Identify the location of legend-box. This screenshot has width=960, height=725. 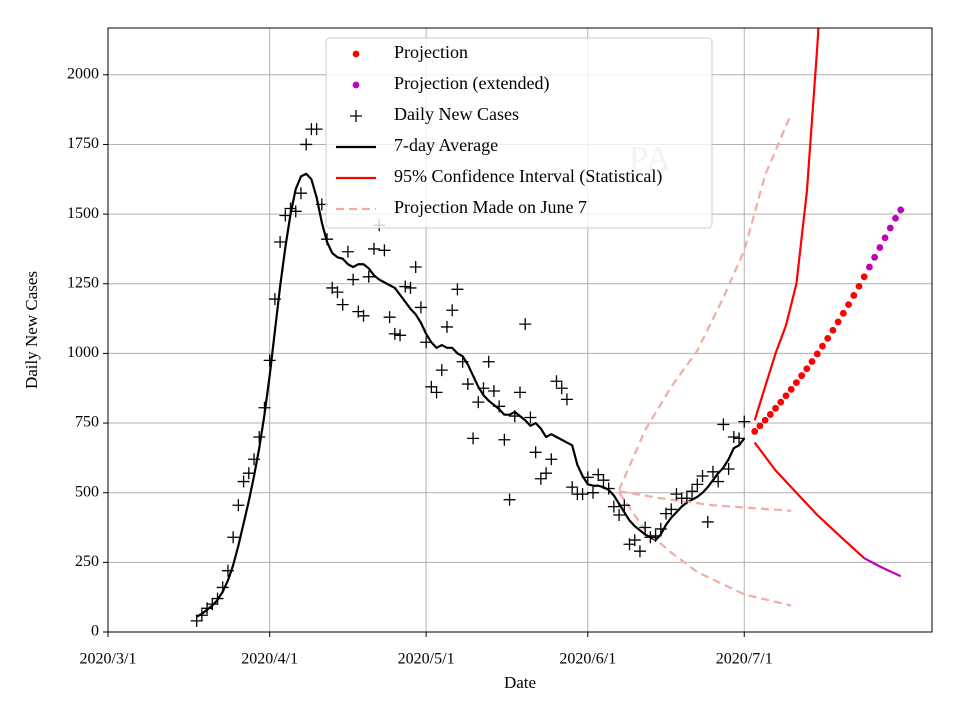
(519, 133).